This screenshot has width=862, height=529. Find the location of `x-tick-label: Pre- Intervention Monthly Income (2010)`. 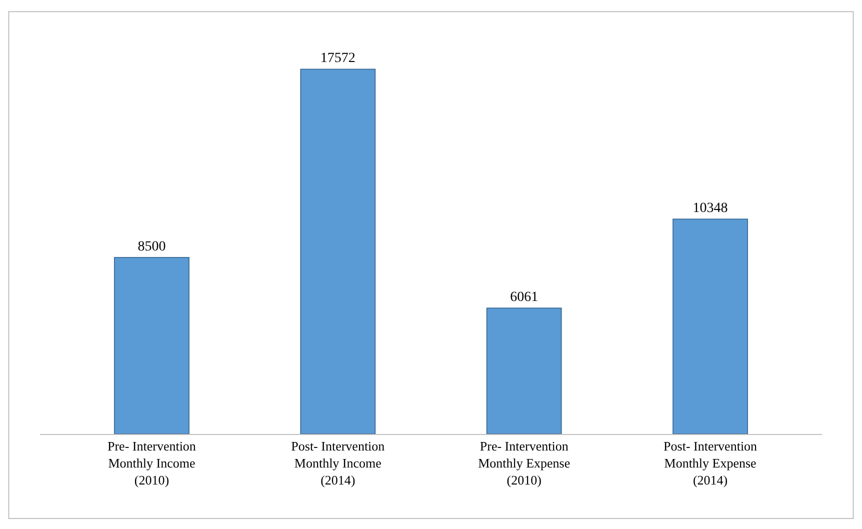

x-tick-label: Pre- Intervention Monthly Income (2010) is located at coordinates (151, 463).